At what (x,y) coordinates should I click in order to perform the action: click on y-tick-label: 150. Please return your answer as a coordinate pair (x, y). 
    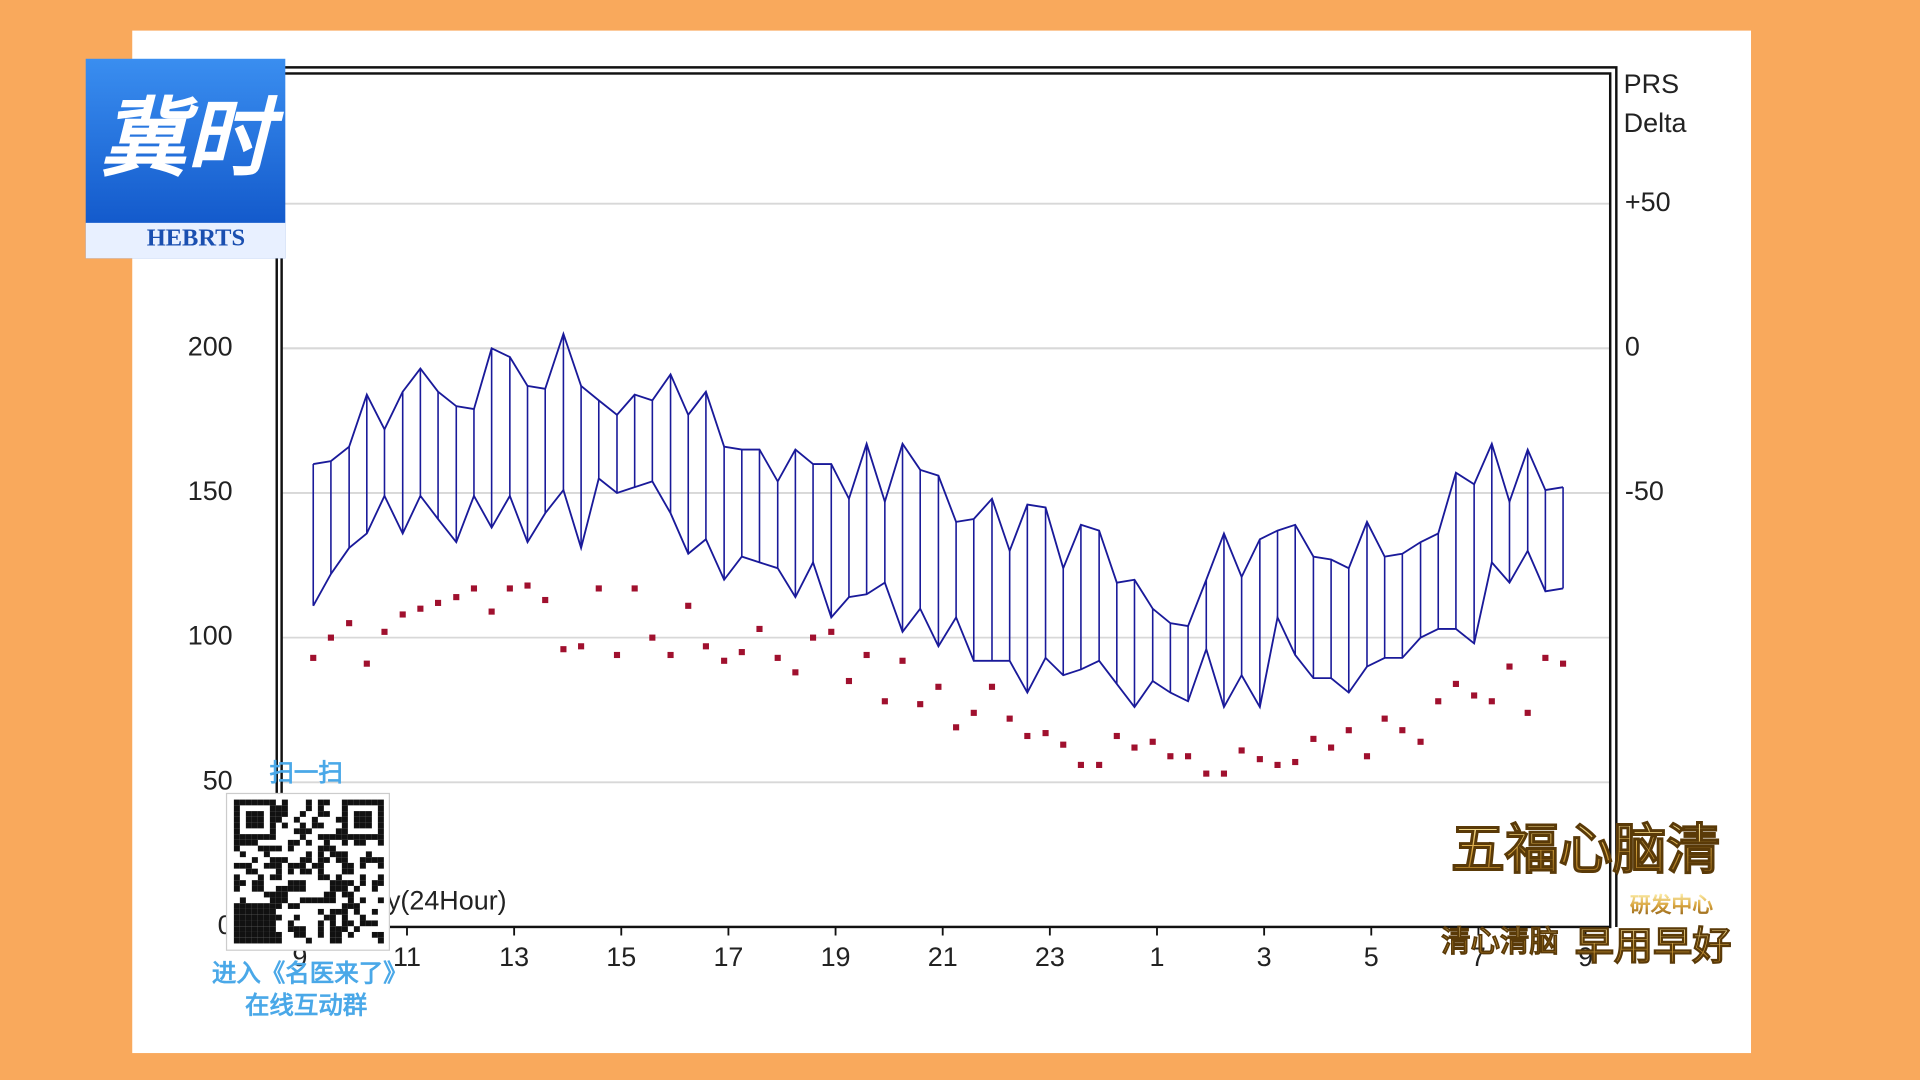
    Looking at the image, I should click on (210, 491).